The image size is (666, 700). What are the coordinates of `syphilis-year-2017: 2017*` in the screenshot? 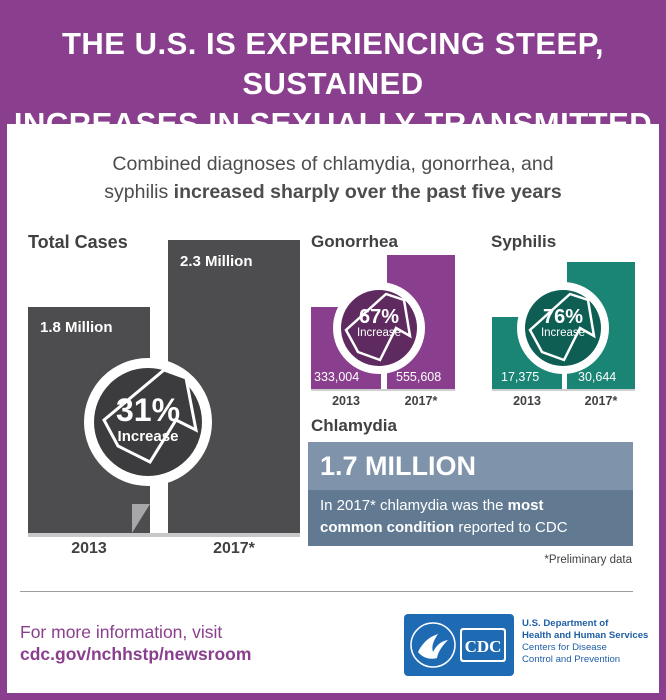 It's located at (601, 401).